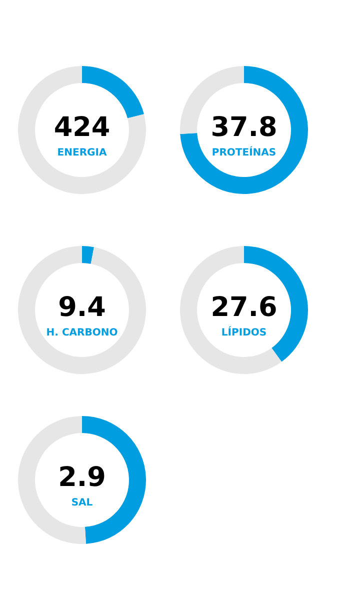 This screenshot has width=338, height=600. I want to click on text: LÍPIDOS, so click(244, 332).